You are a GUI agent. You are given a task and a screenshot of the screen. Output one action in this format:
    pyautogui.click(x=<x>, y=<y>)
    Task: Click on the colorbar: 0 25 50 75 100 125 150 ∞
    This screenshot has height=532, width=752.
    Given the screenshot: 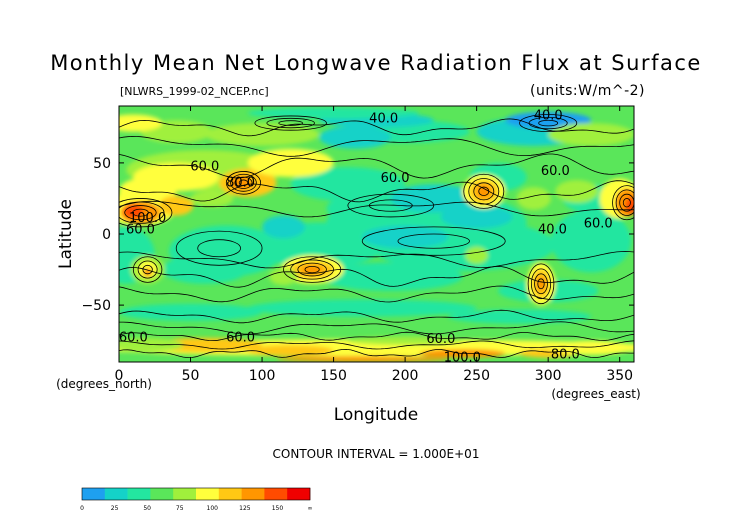 What is the action you would take?
    pyautogui.click(x=196, y=499)
    